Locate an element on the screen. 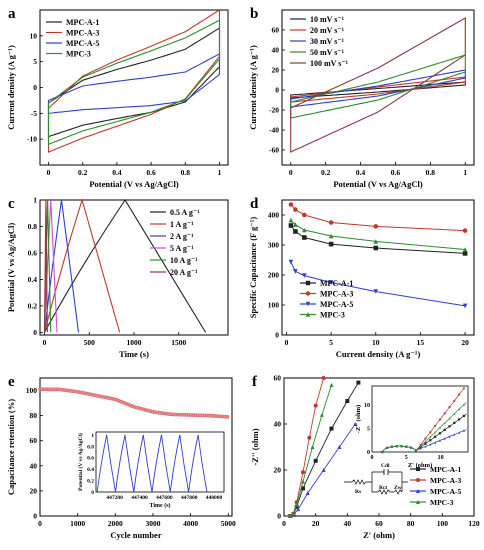 This screenshot has width=484, height=550. y-tick-label: -5 is located at coordinates (34, 113).